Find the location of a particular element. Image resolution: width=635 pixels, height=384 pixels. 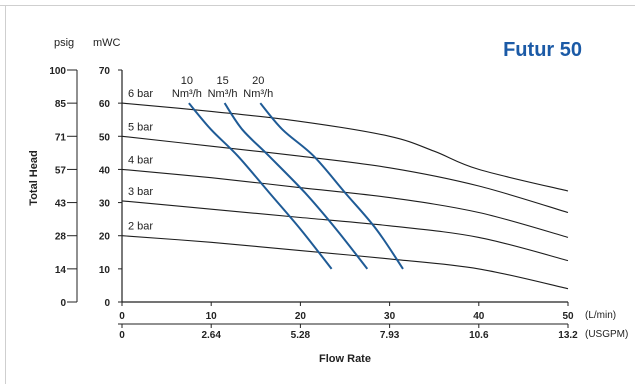

y-tick-label-psig: 100 is located at coordinates (57, 71).